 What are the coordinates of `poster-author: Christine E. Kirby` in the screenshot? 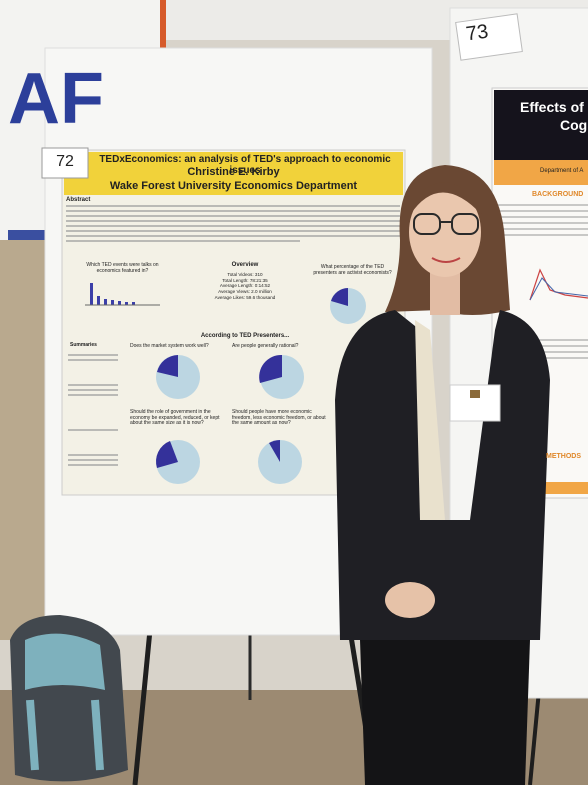 It's located at (233, 172).